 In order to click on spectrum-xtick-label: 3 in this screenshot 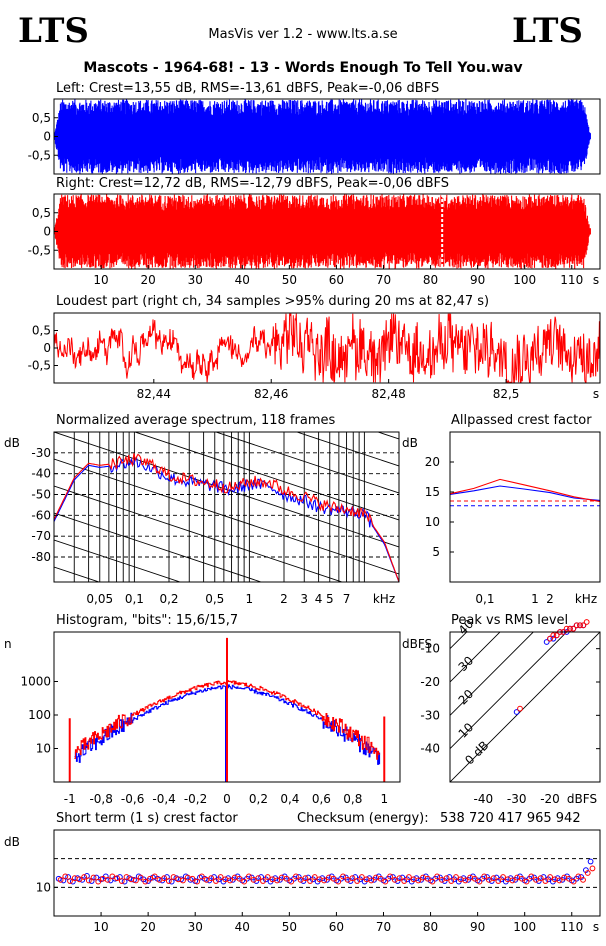, I will do `click(304, 599)`.